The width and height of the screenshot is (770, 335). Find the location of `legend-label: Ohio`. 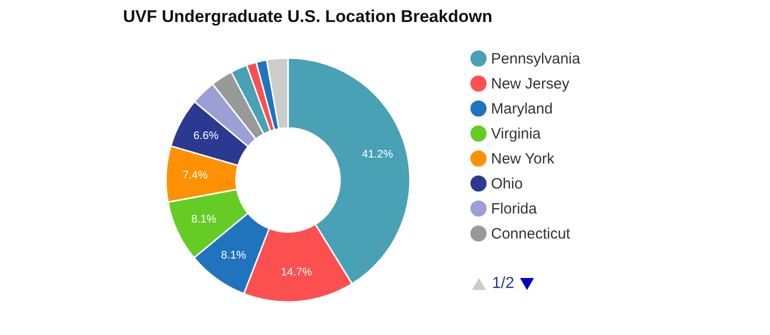

legend-label: Ohio is located at coordinates (507, 184).